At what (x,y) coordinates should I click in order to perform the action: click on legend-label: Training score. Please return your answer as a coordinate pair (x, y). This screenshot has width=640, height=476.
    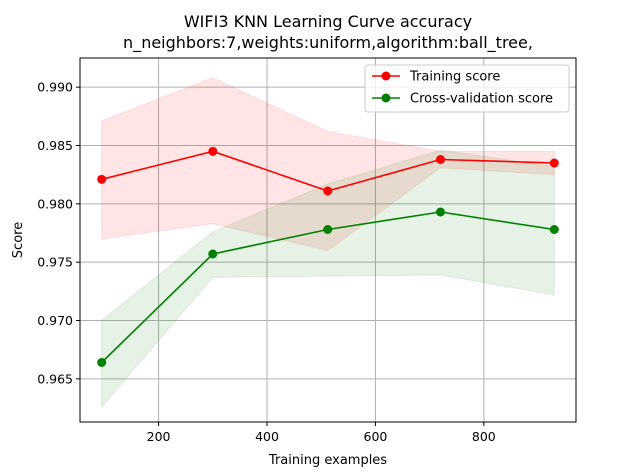
    Looking at the image, I should click on (454, 77).